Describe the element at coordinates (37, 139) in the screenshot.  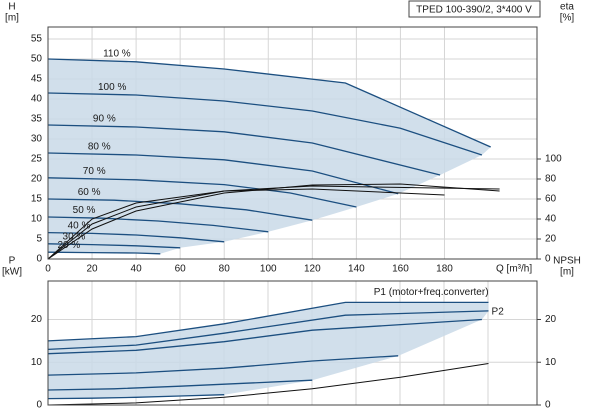
I see `y-tick-label: 30` at that location.